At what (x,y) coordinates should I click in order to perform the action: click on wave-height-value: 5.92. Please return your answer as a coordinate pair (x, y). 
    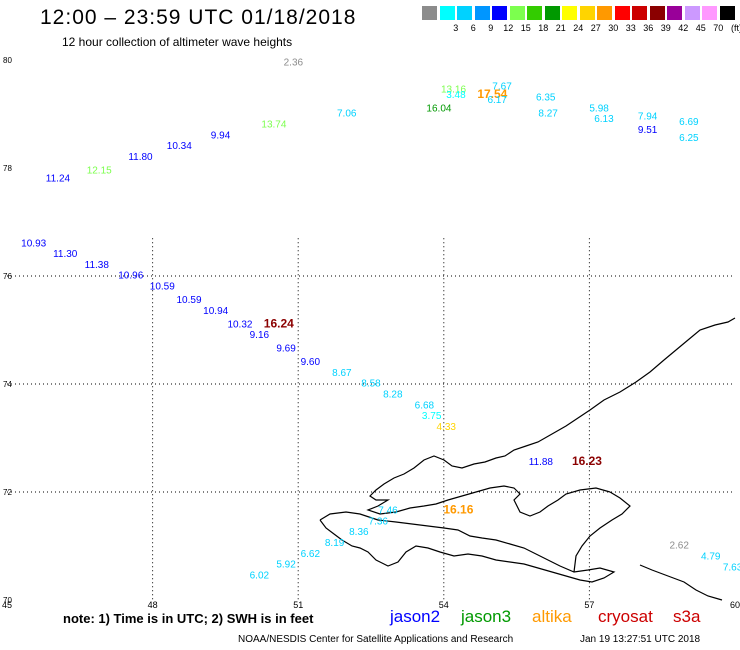
    Looking at the image, I should click on (286, 565).